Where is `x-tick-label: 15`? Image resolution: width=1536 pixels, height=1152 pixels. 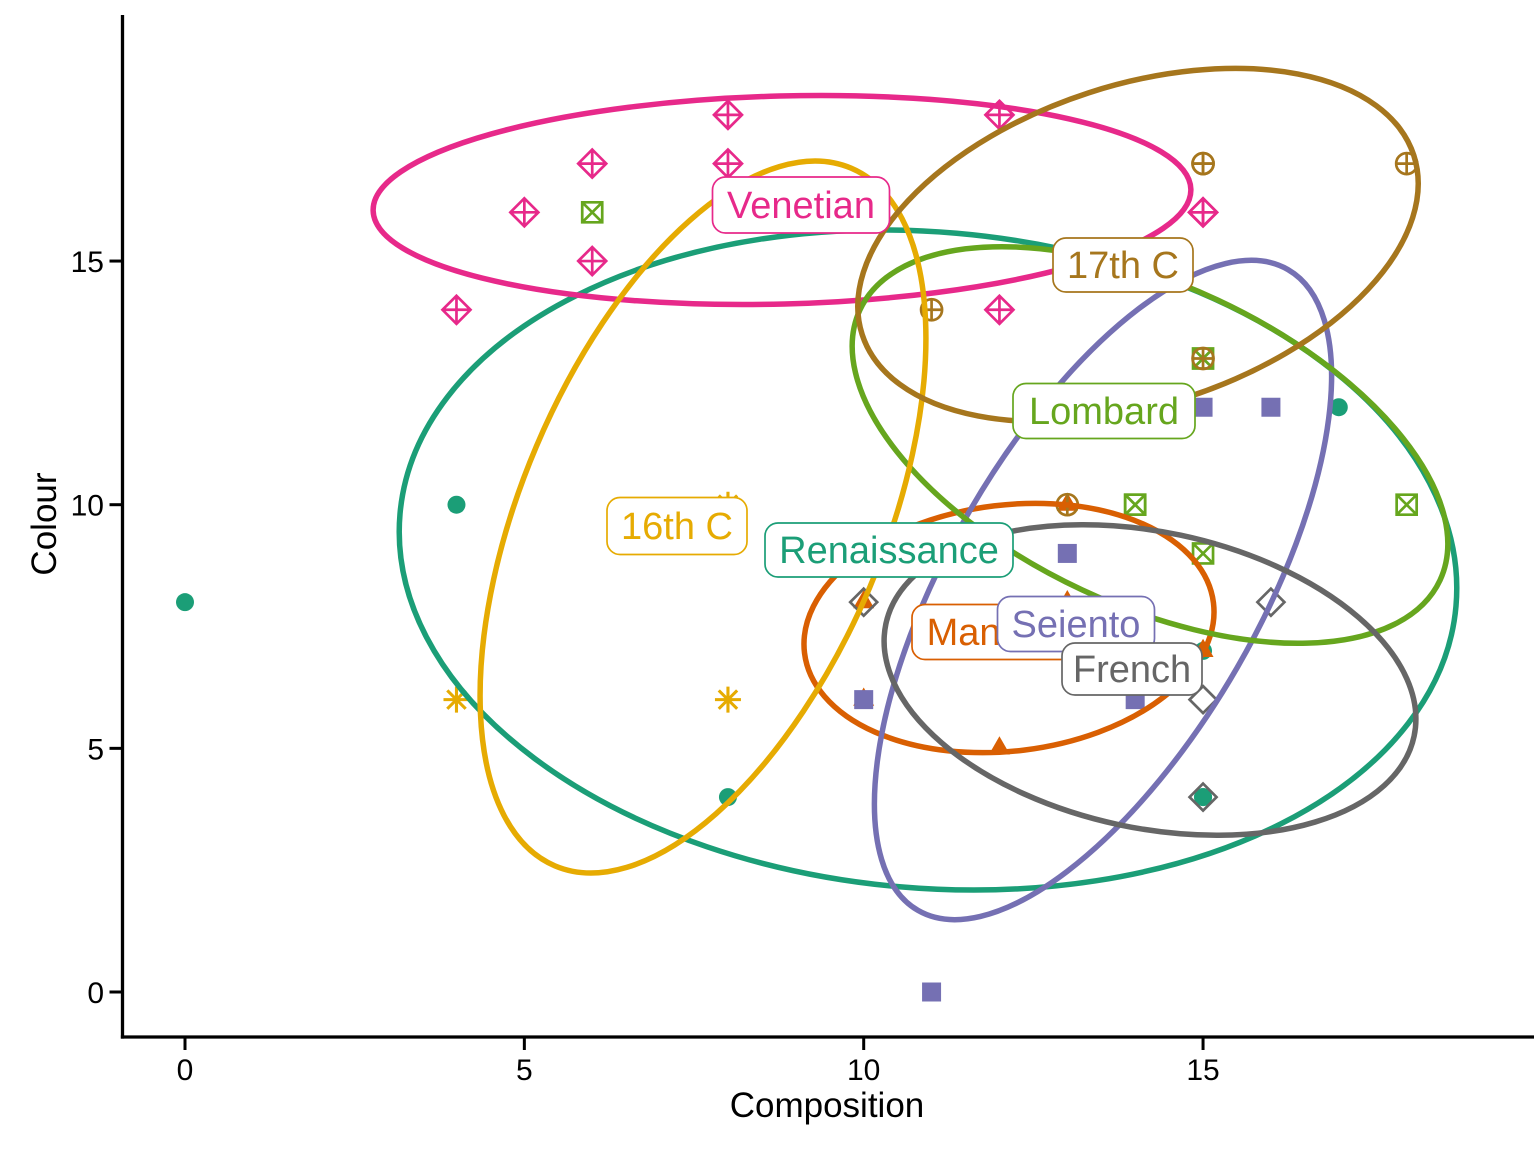
x-tick-label: 15 is located at coordinates (1202, 1070).